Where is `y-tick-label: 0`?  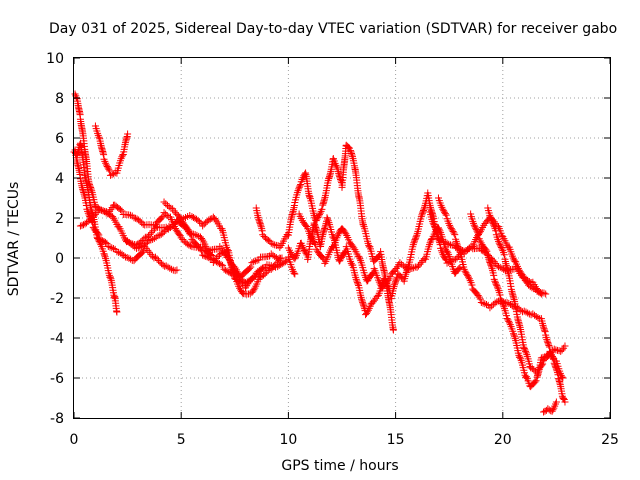
y-tick-label: 0 is located at coordinates (59, 259).